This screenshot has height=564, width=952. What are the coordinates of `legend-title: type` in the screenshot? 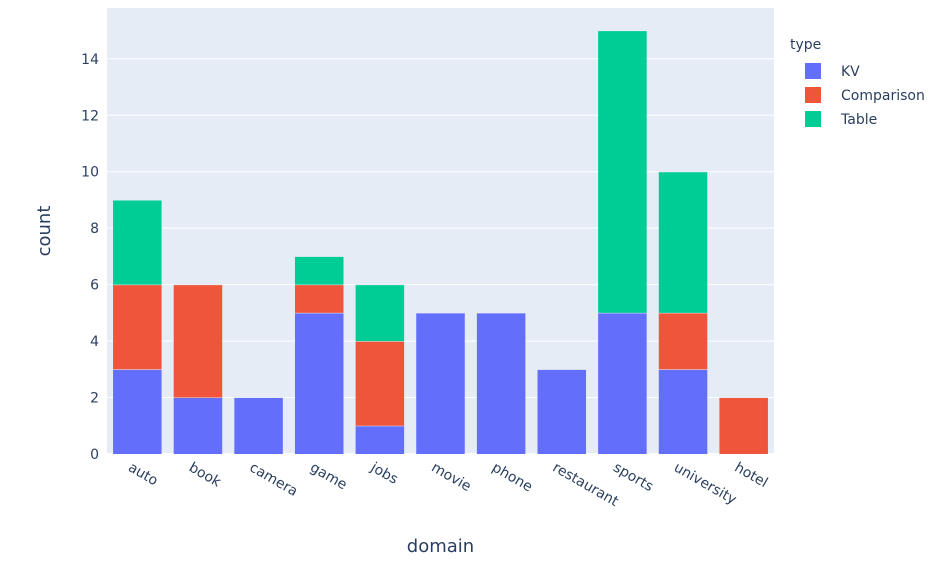 It's located at (805, 45).